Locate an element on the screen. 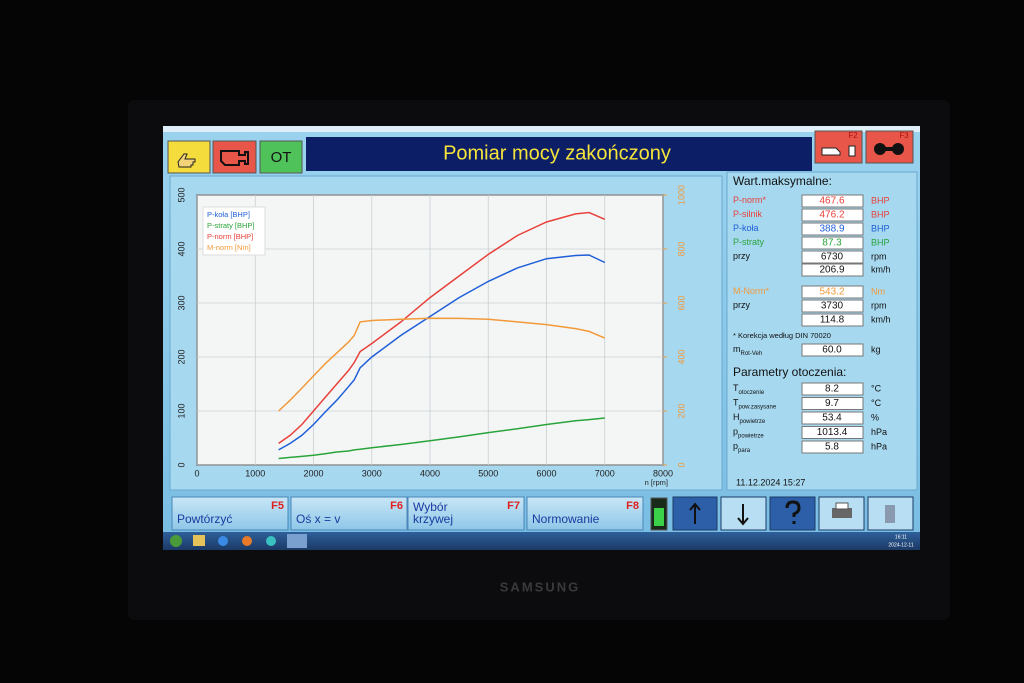 This screenshot has width=1024, height=683. legend-entry: P-straty [BHP] is located at coordinates (231, 225).